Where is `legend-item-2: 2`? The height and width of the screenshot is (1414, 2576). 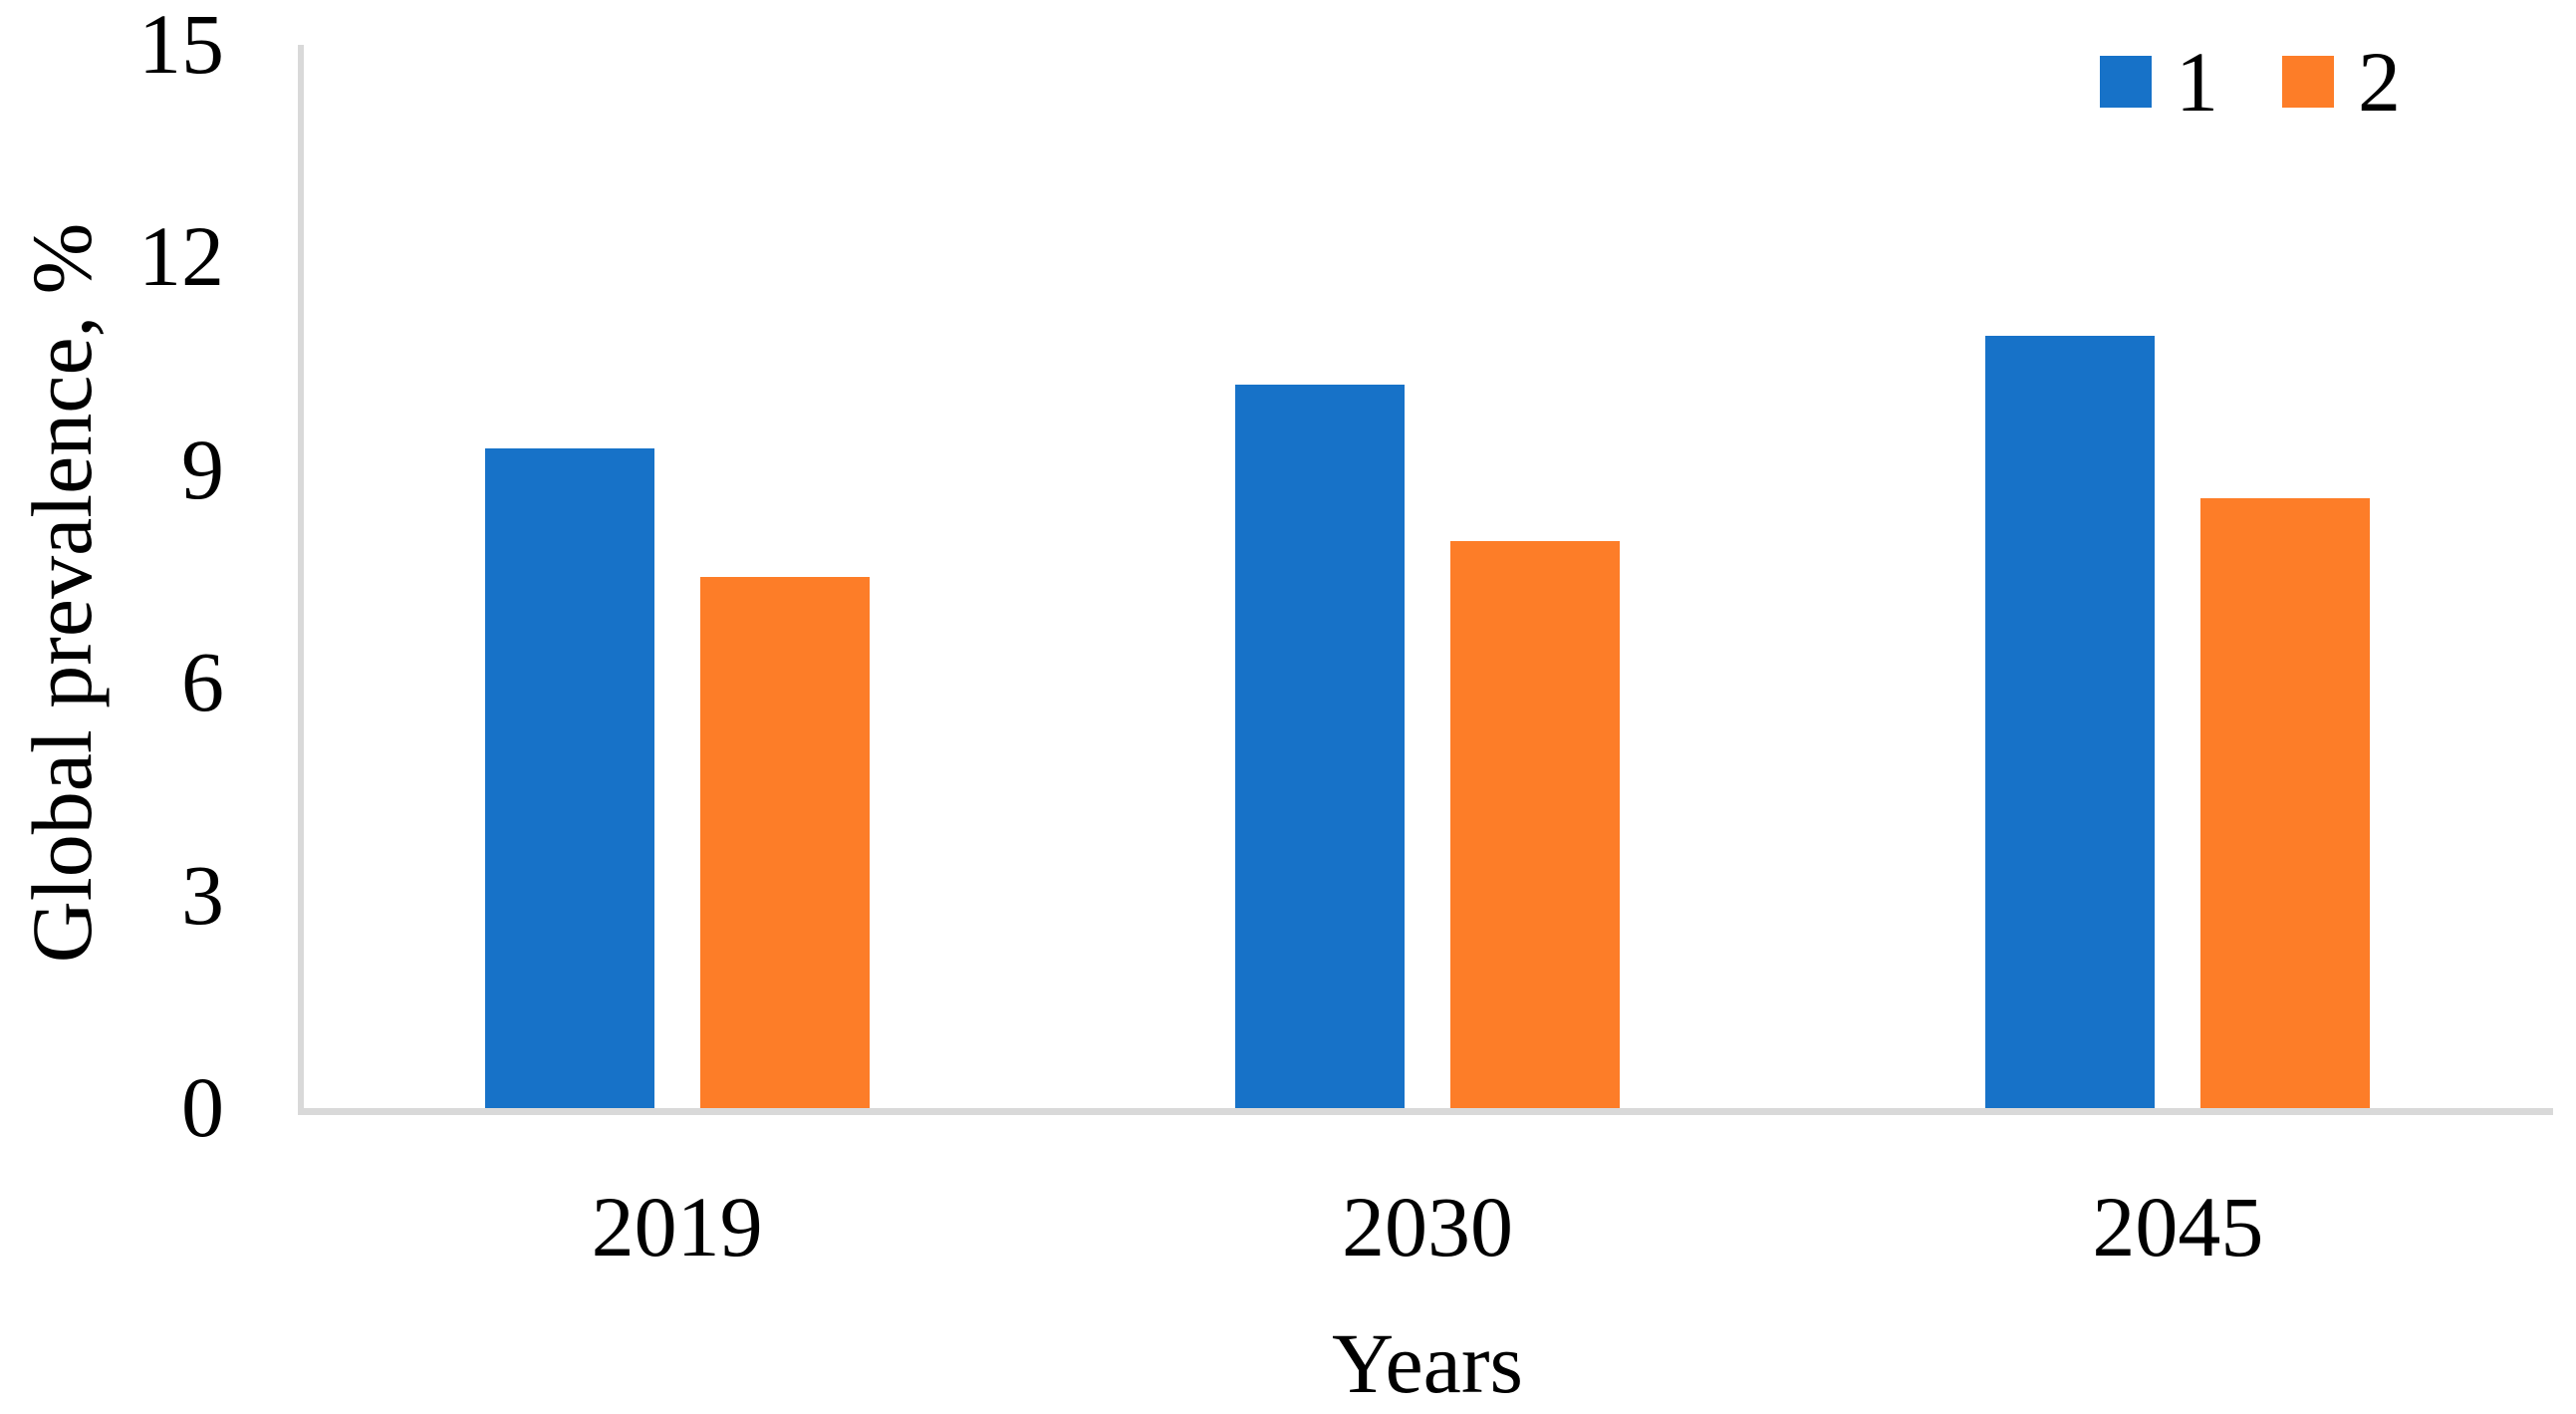
legend-item-2: 2 is located at coordinates (2341, 82).